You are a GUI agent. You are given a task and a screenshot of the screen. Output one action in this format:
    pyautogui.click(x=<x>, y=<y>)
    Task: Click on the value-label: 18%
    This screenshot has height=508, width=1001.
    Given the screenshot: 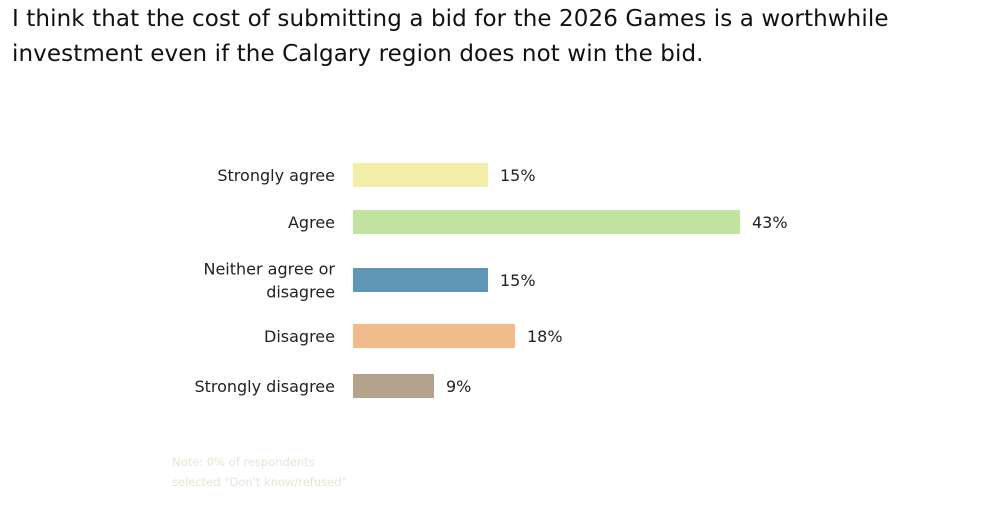 What is the action you would take?
    pyautogui.click(x=545, y=336)
    